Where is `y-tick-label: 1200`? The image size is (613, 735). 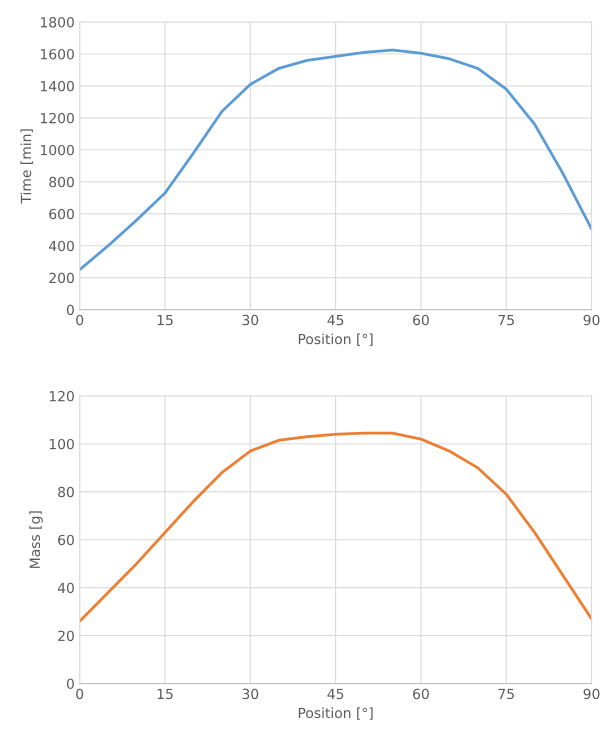 y-tick-label: 1200 is located at coordinates (57, 118).